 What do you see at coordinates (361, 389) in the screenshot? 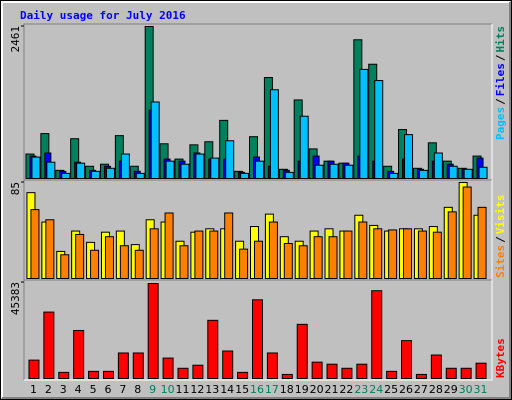
I see `x-tick-label: 23` at bounding box center [361, 389].